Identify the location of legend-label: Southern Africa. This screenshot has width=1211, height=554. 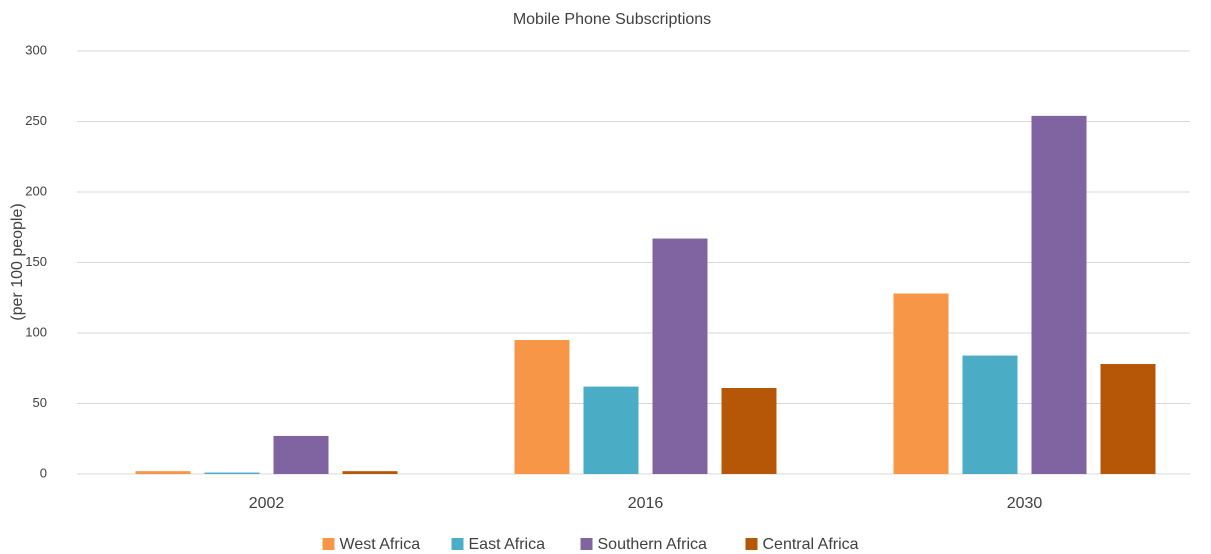
(653, 544).